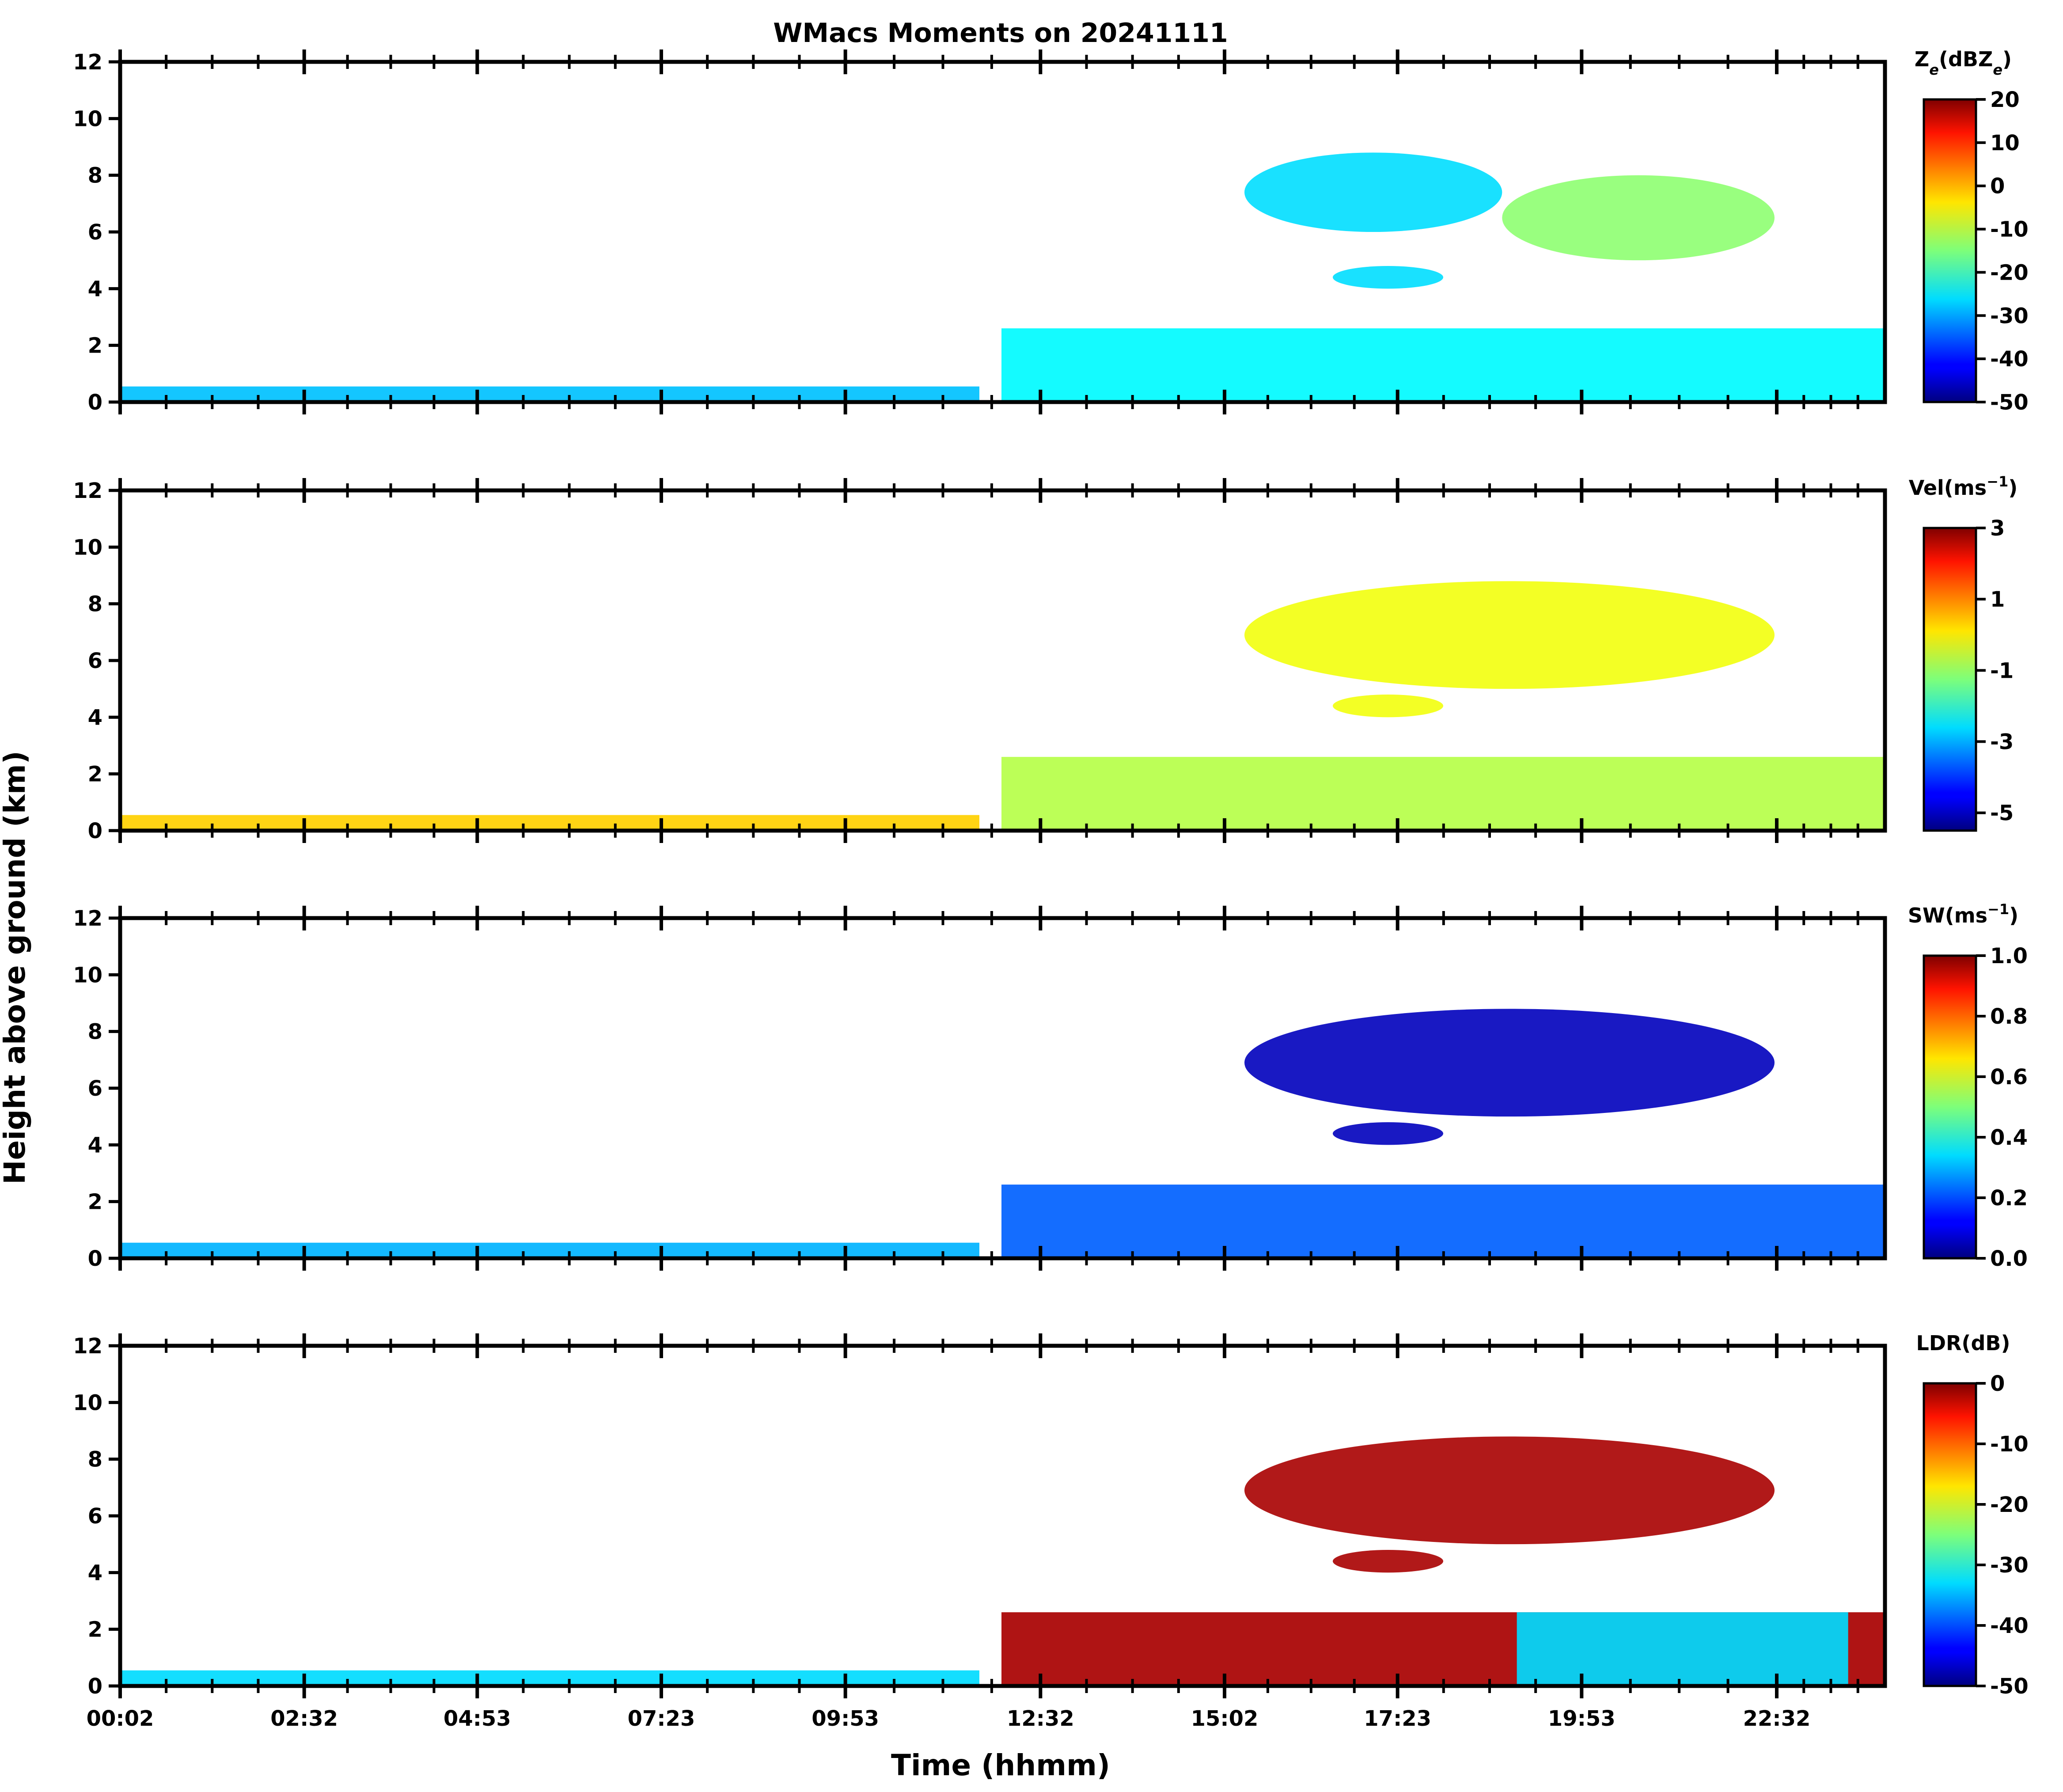 The image size is (2063, 1792). I want to click on heatmap-ldr, so click(1002, 1561).